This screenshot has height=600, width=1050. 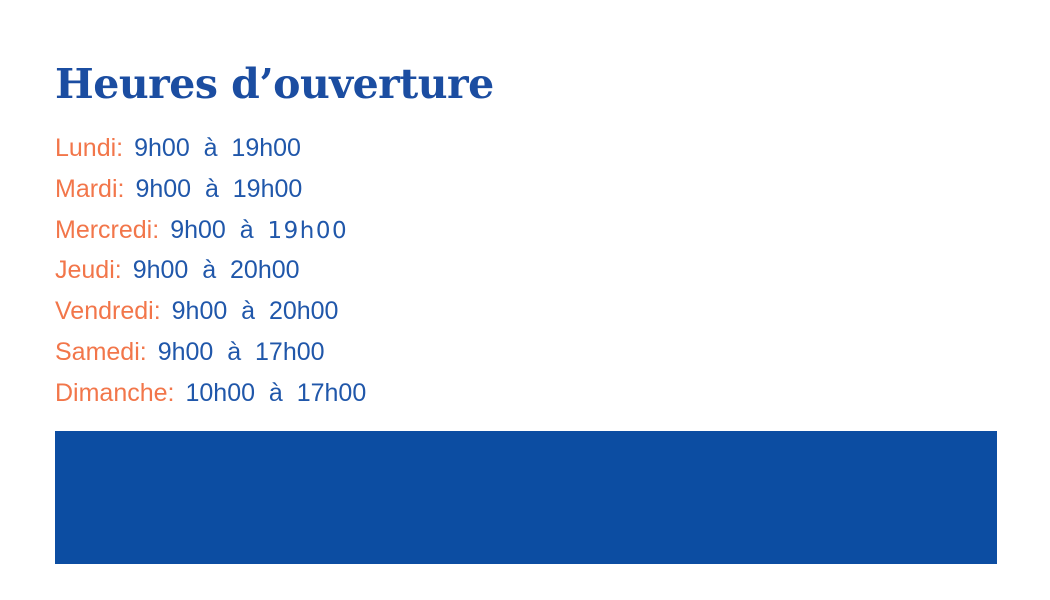 I want to click on day-time: 10h00 à 17h00, so click(x=276, y=392).